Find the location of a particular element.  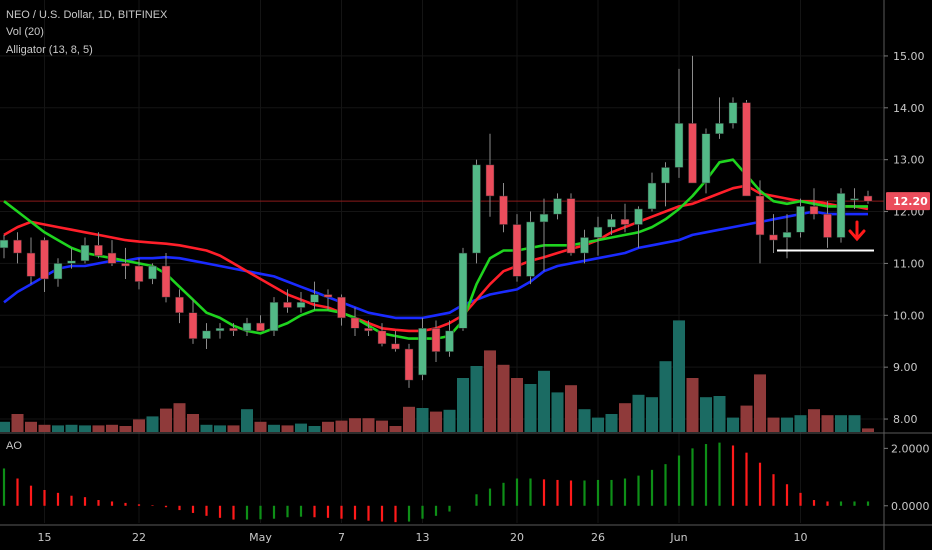

time-tick-label: 15 is located at coordinates (45, 537).